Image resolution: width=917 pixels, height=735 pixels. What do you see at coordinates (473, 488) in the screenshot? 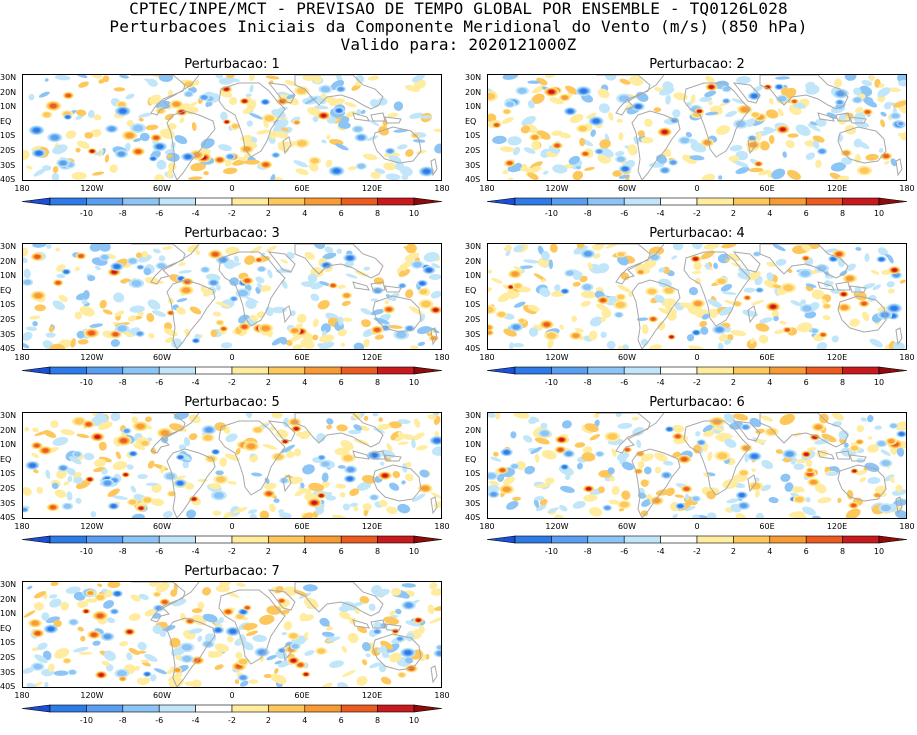
I see `latitude-label: 20S` at bounding box center [473, 488].